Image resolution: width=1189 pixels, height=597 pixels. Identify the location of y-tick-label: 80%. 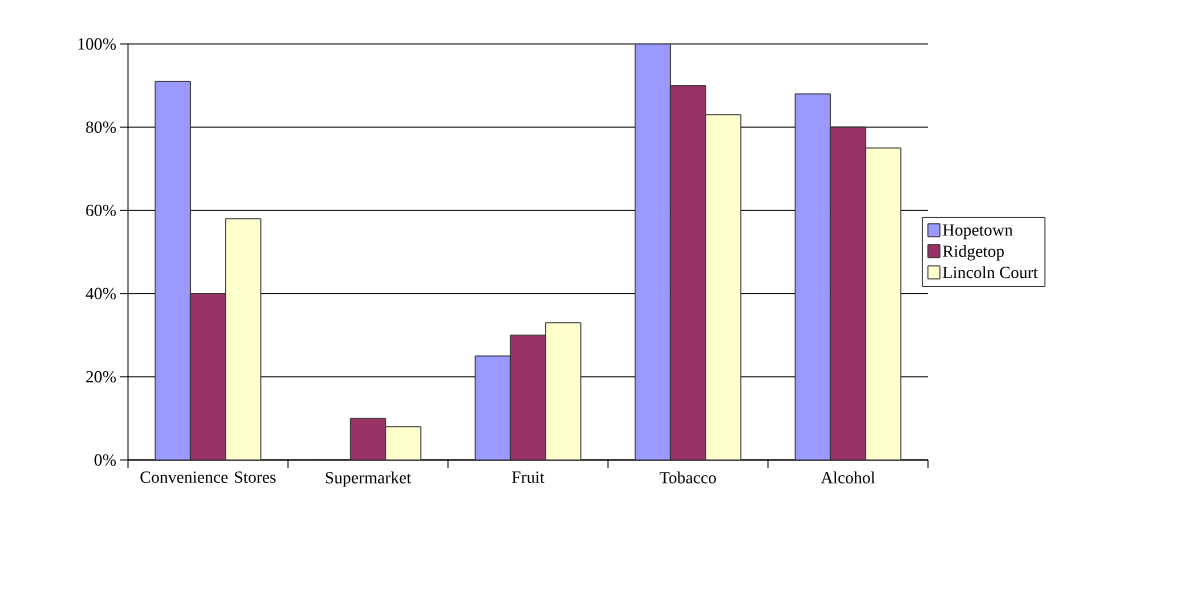
(101, 127).